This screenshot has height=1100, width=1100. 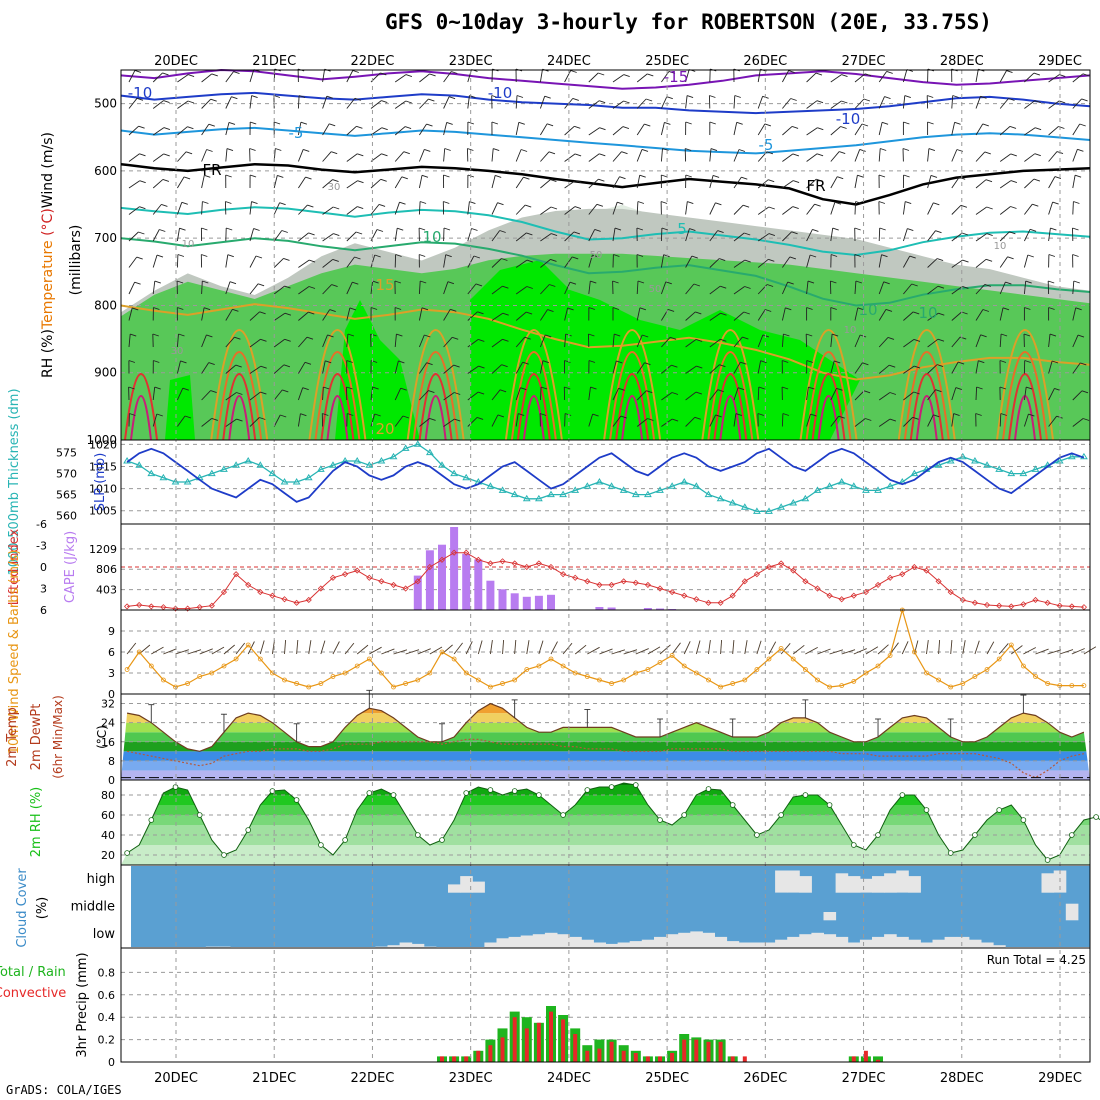 I want to click on contour-label: -10, so click(x=140, y=93).